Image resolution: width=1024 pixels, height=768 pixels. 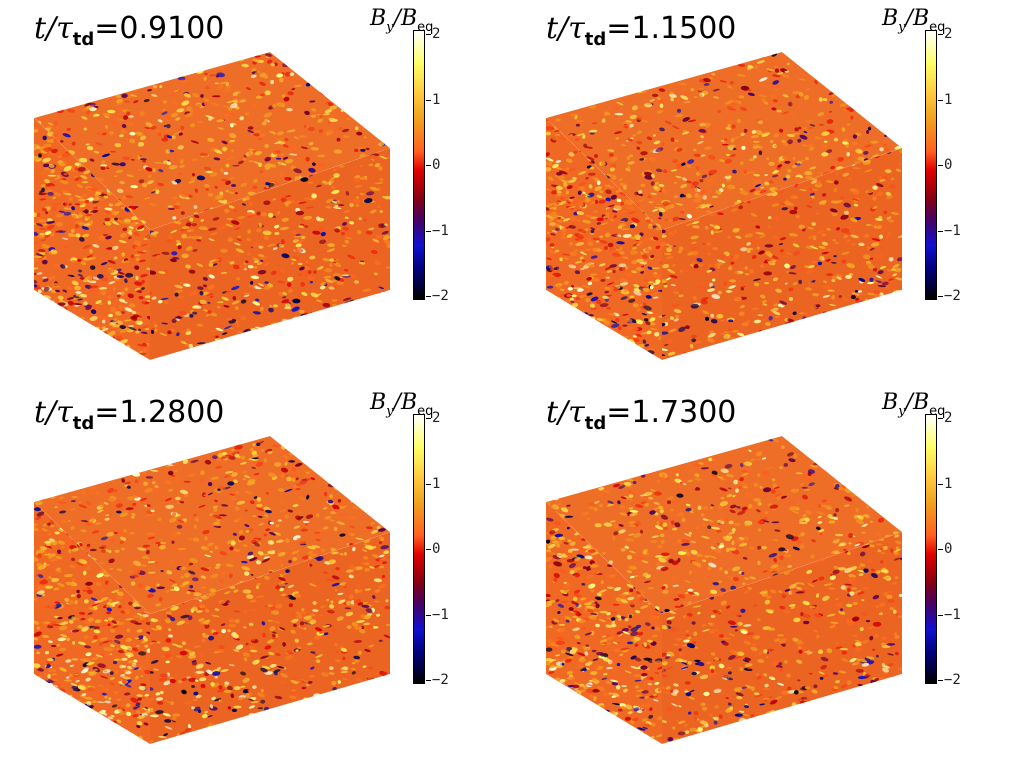 What do you see at coordinates (172, 412) in the screenshot?
I see `time-value: 1.2800` at bounding box center [172, 412].